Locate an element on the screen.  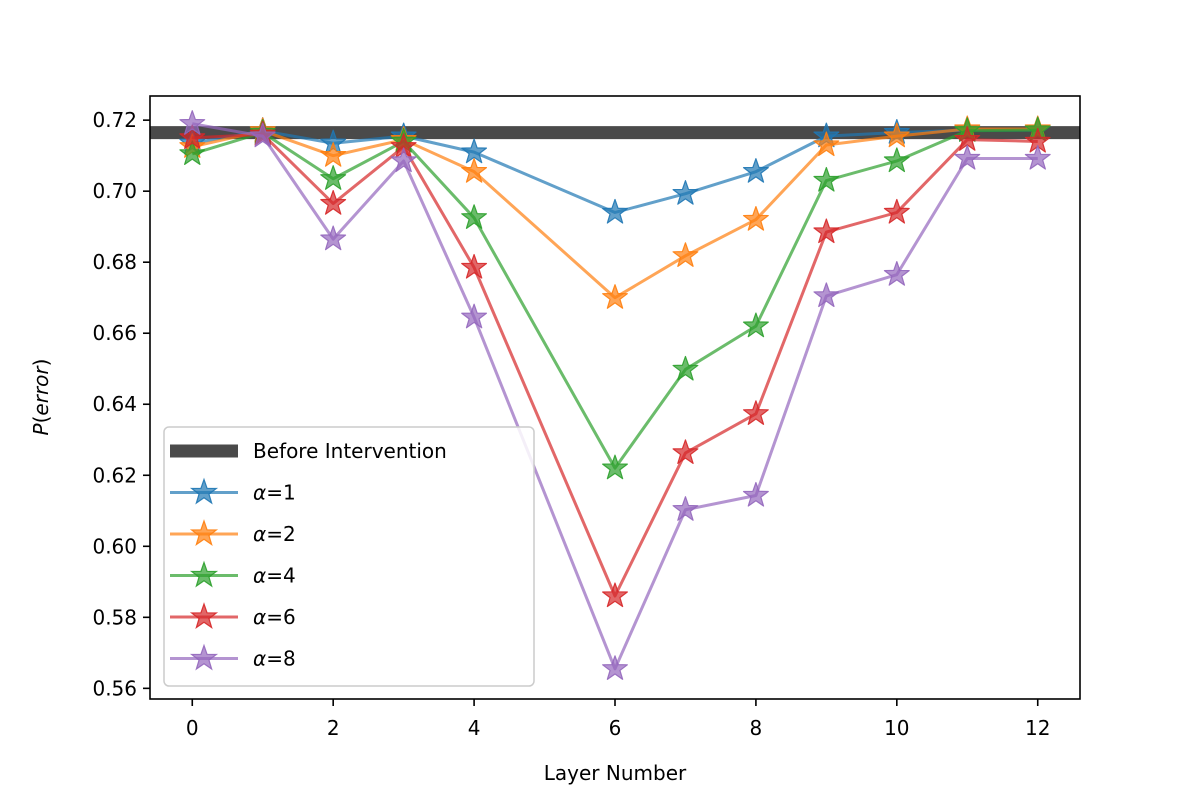
legend-label-series: α=1 is located at coordinates (274, 493).